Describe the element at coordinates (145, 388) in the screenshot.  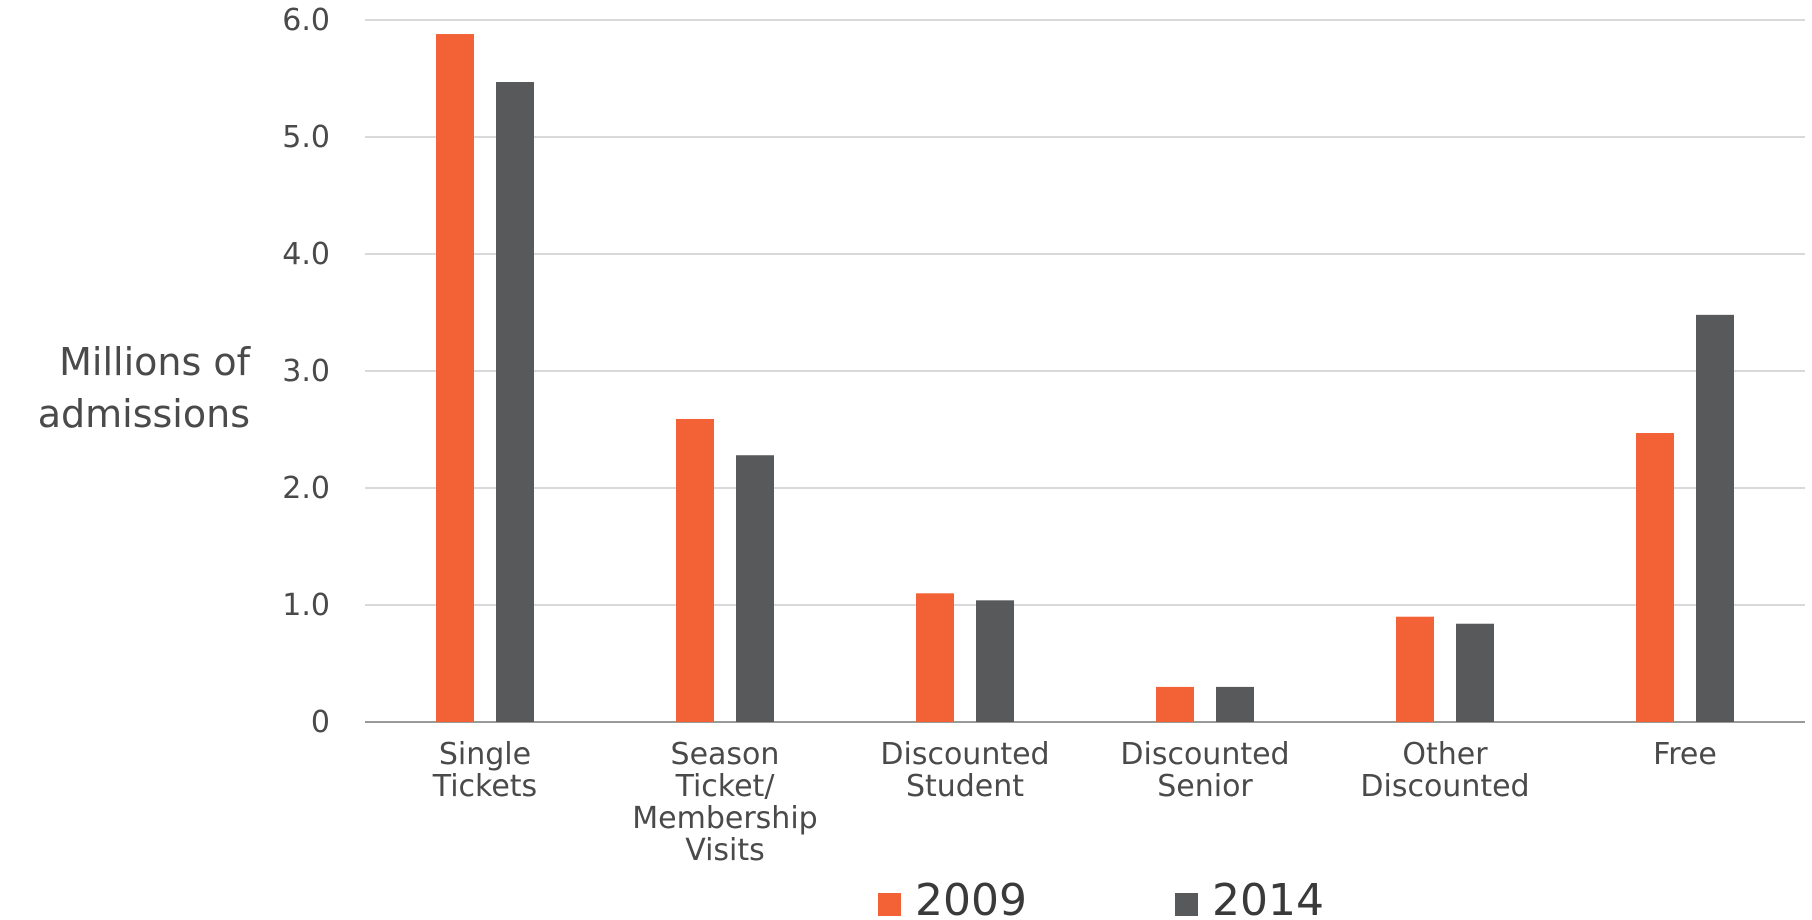
I see `y-axis-label: Millions of admissions` at that location.